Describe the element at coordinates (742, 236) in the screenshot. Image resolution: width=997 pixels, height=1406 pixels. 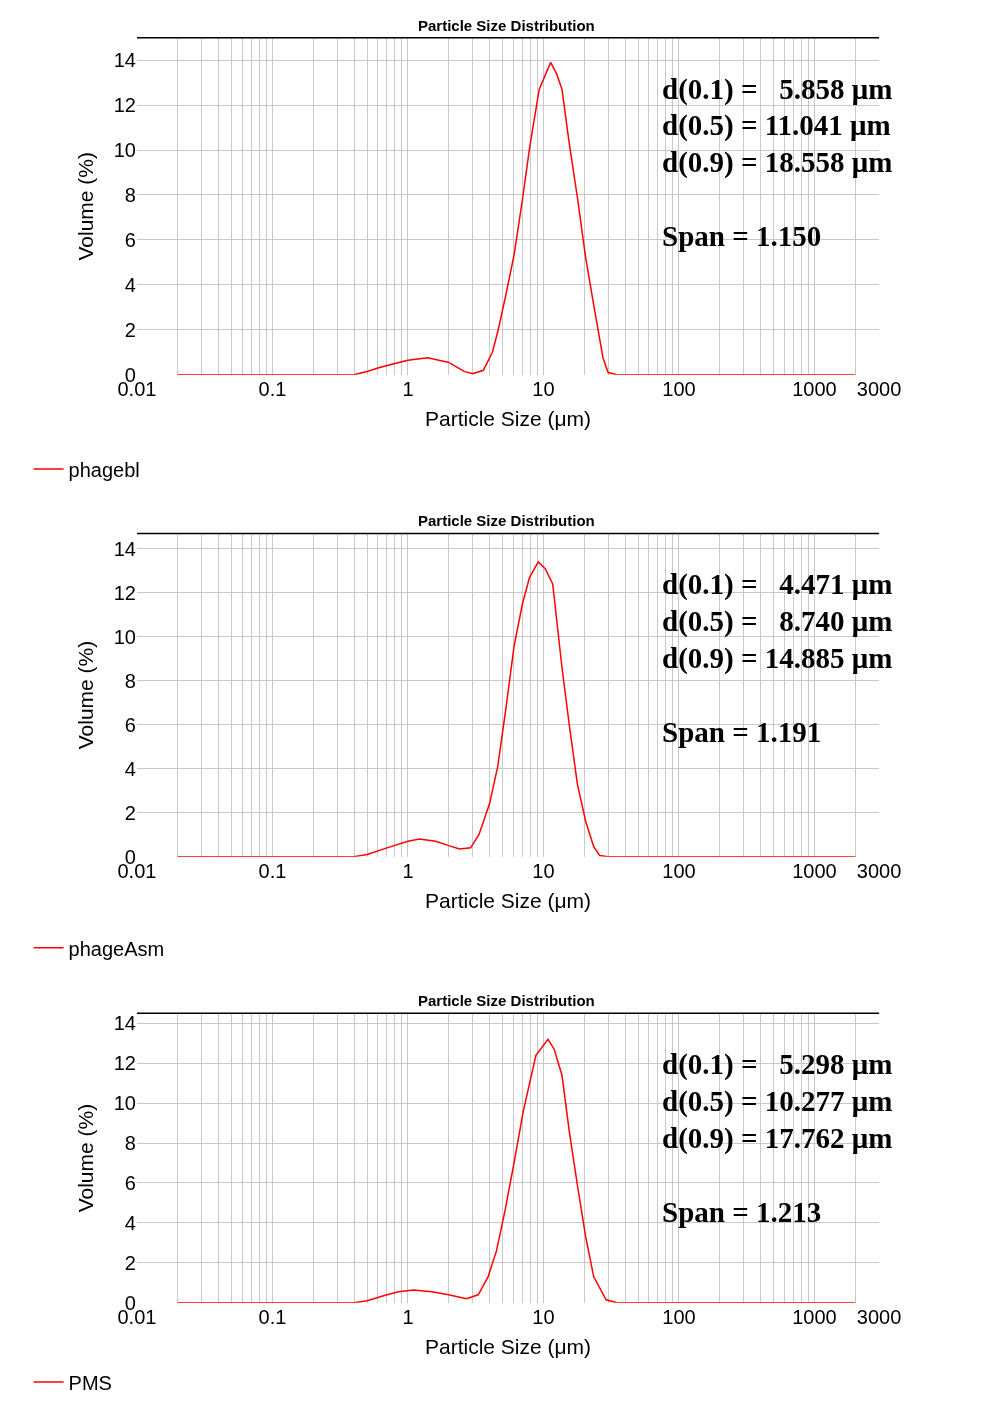
I see `annotation: Span = 1.150` at that location.